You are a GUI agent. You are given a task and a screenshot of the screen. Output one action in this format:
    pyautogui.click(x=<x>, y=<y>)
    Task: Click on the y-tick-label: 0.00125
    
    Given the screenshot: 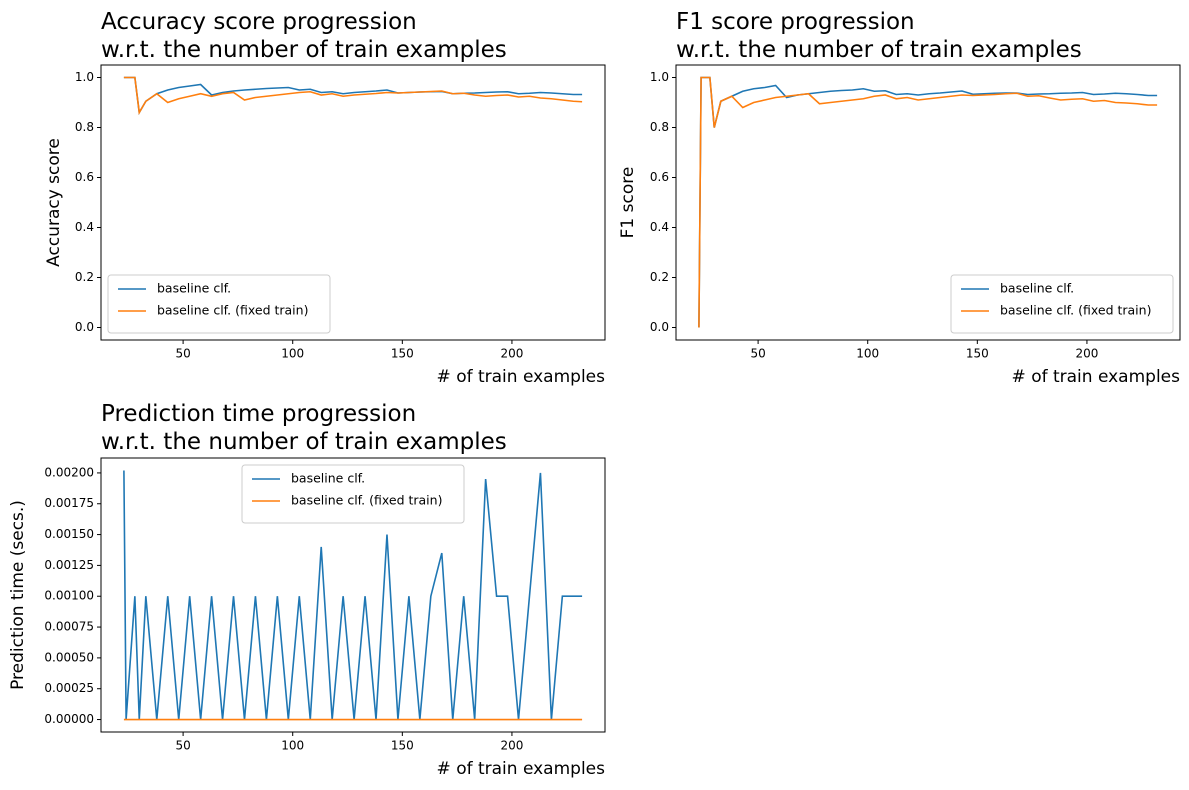 What is the action you would take?
    pyautogui.click(x=69, y=565)
    